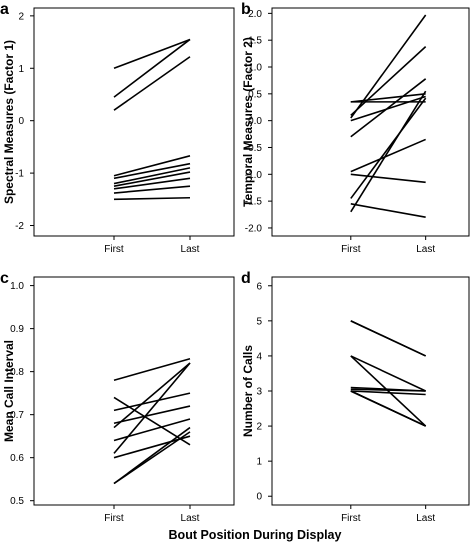 The height and width of the screenshot is (545, 471). I want to click on y-tick-label: 3, so click(259, 392).